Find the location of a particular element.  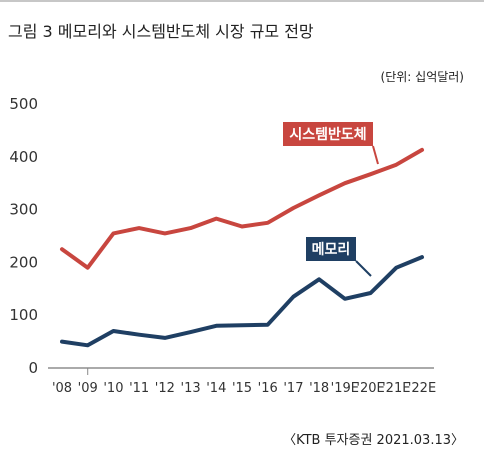

x-tick-label: '17 is located at coordinates (293, 388).